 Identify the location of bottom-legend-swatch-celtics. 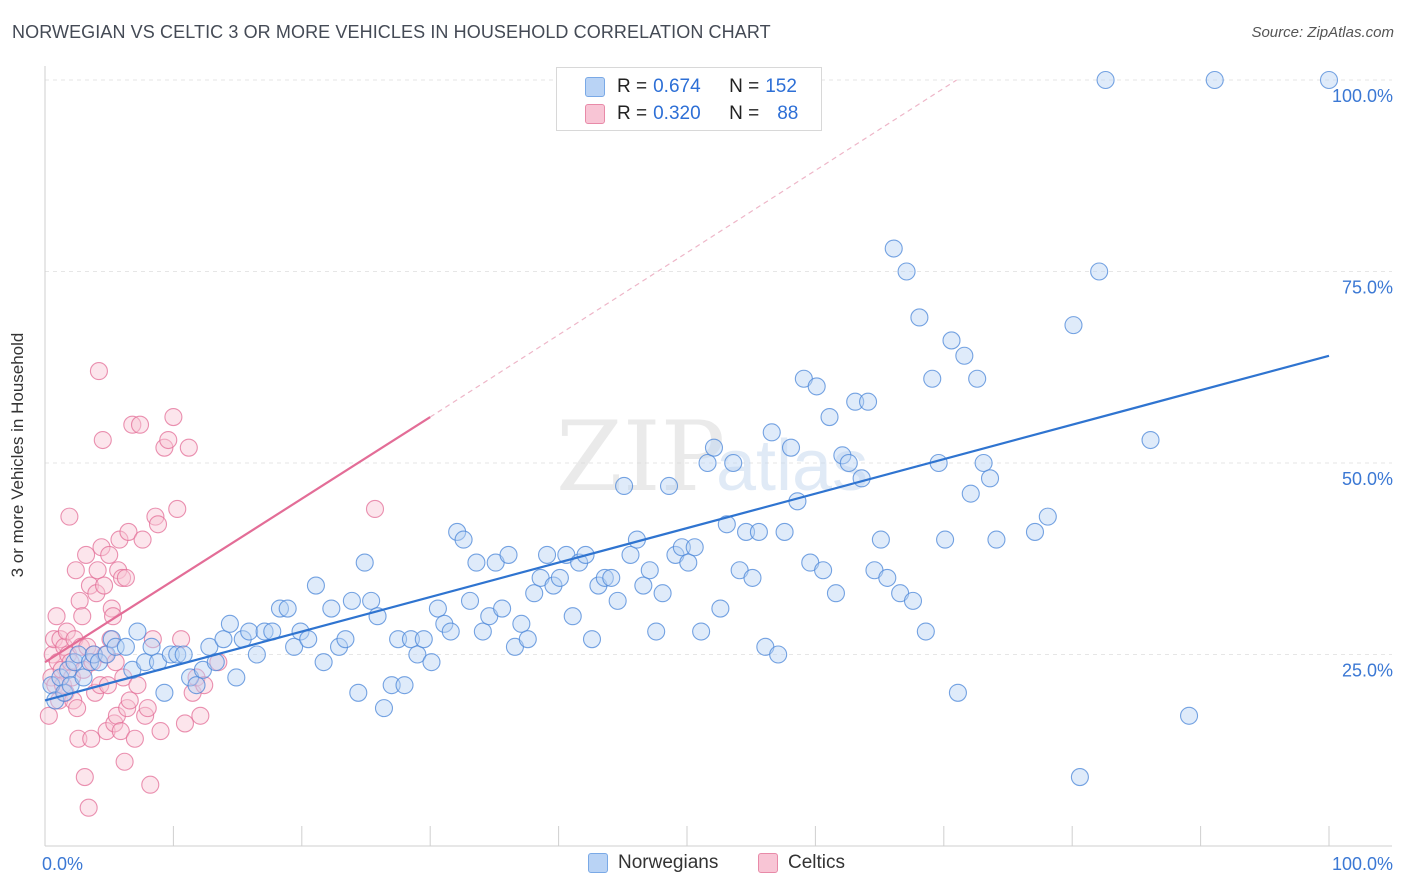
(768, 863).